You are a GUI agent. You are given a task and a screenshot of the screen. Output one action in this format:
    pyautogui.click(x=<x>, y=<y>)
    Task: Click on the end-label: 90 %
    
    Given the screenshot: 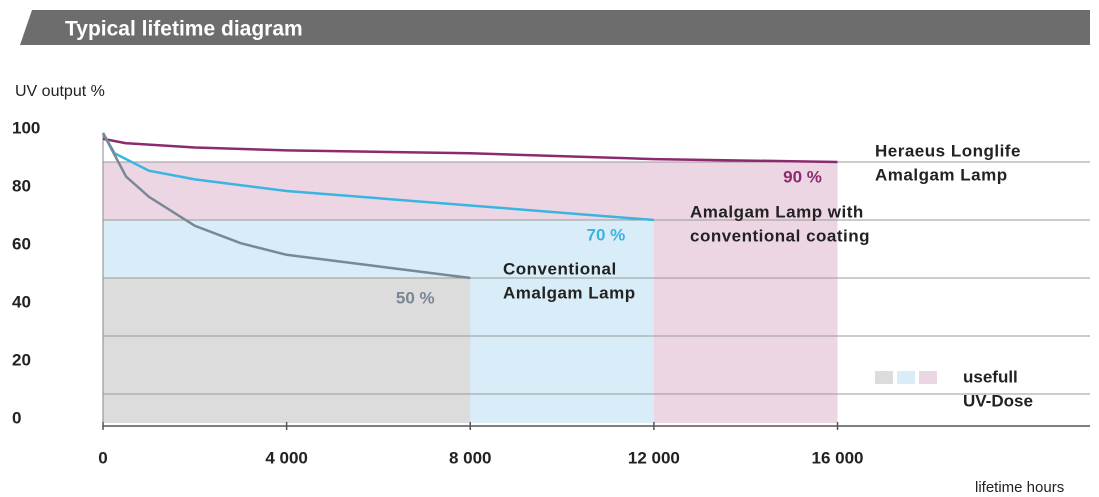 What is the action you would take?
    pyautogui.click(x=802, y=176)
    